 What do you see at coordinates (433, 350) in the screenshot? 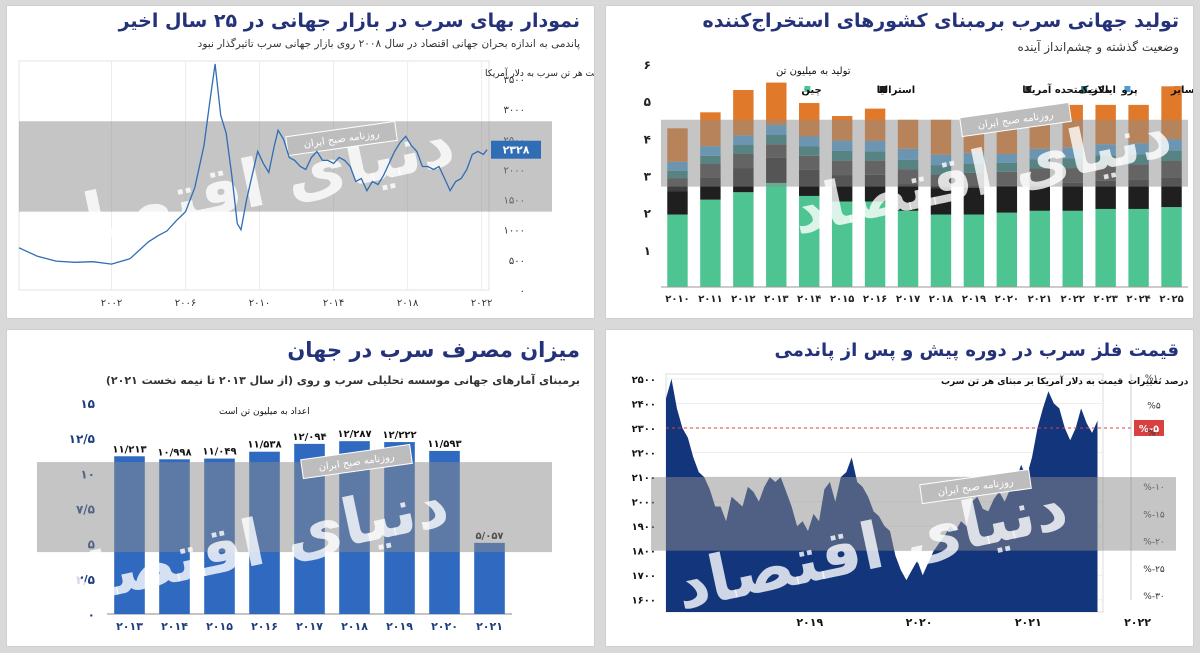
I see `consumption-title: میزان مصرف سرب در جهان` at bounding box center [433, 350].